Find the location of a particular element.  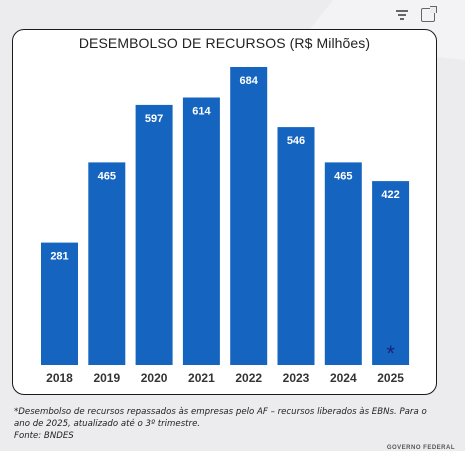

data-label-2024: 465 is located at coordinates (343, 176).